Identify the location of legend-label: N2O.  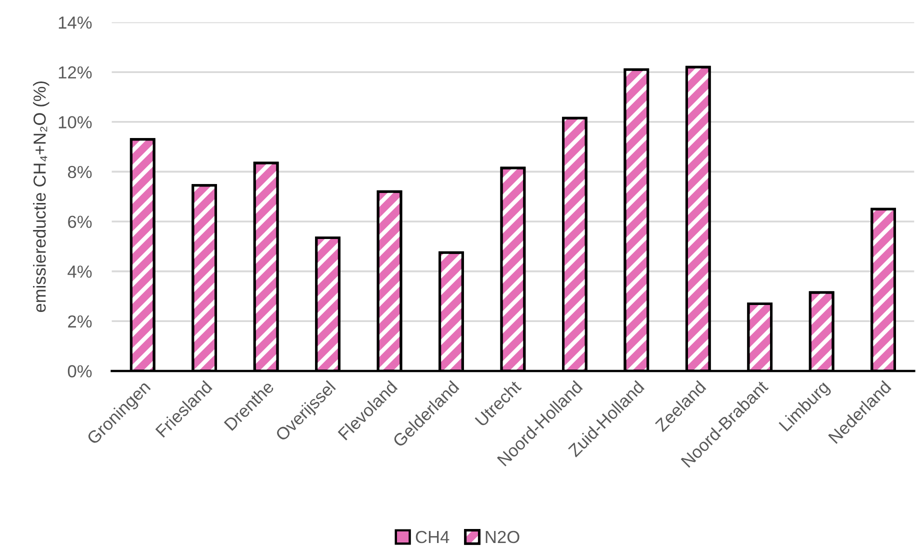
(503, 537).